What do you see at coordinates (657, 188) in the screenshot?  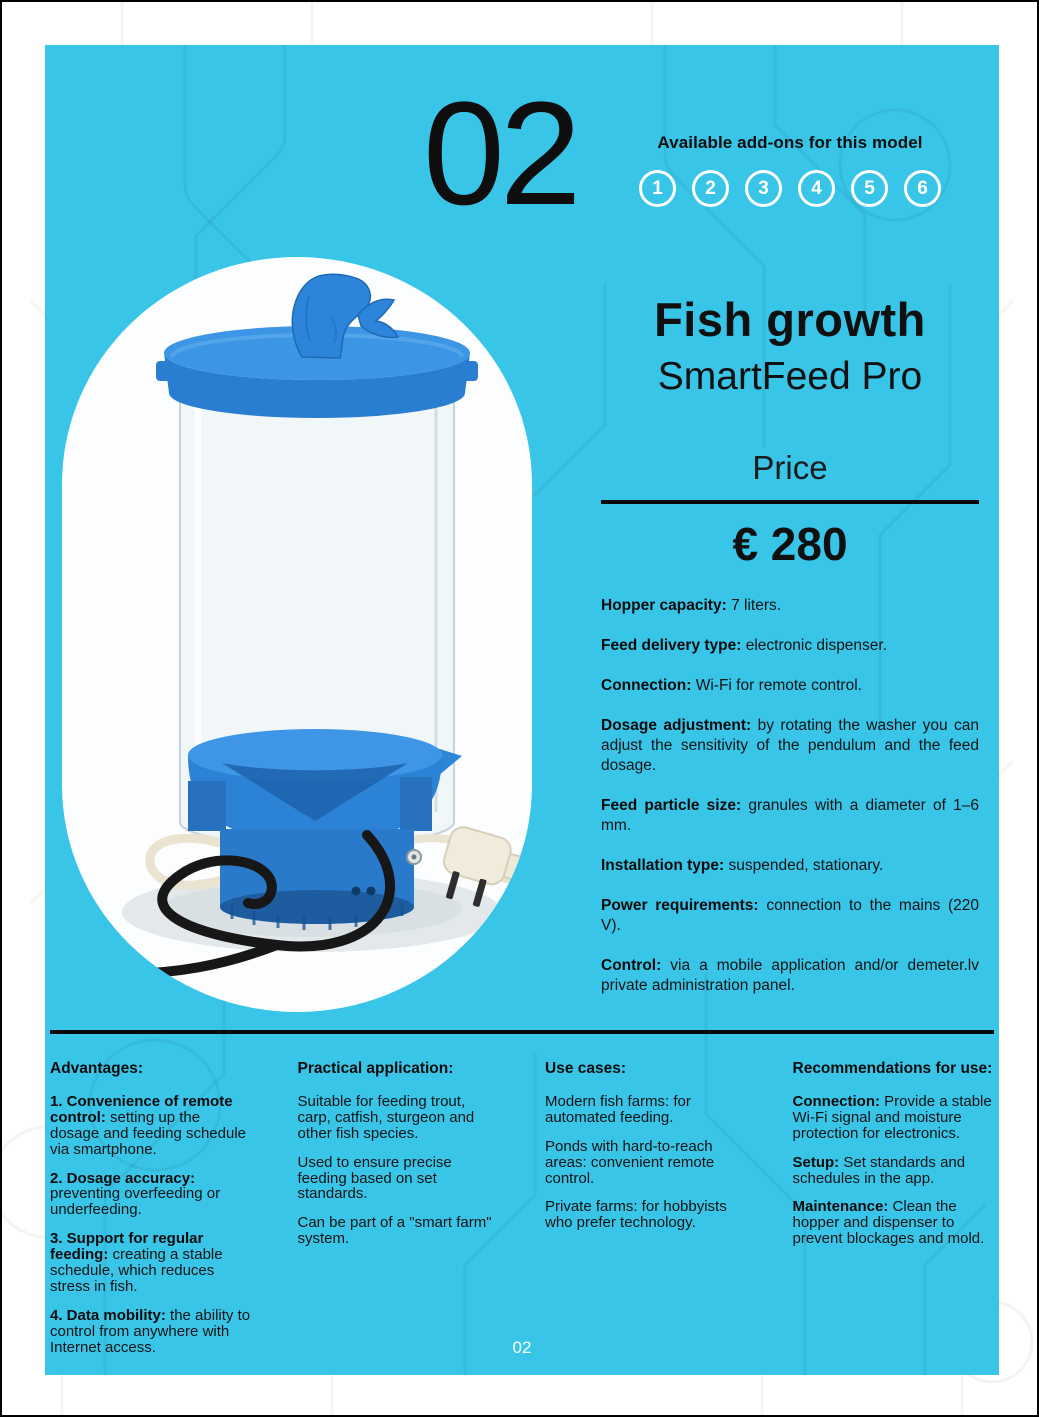 I see `addon-circle-1: 1` at bounding box center [657, 188].